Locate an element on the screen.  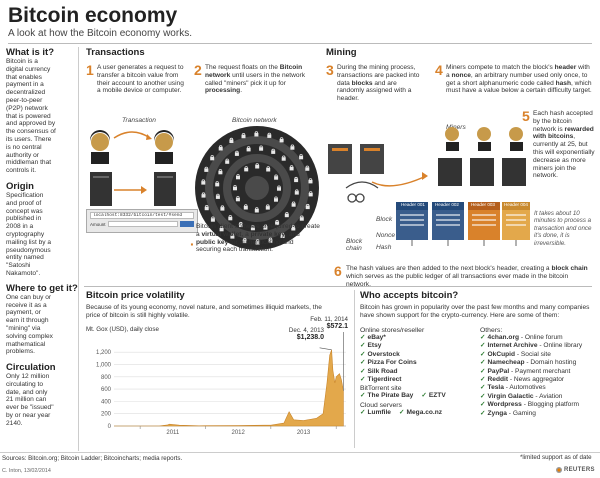
list-item-name: 4chan.org is located at coordinates (503, 337).